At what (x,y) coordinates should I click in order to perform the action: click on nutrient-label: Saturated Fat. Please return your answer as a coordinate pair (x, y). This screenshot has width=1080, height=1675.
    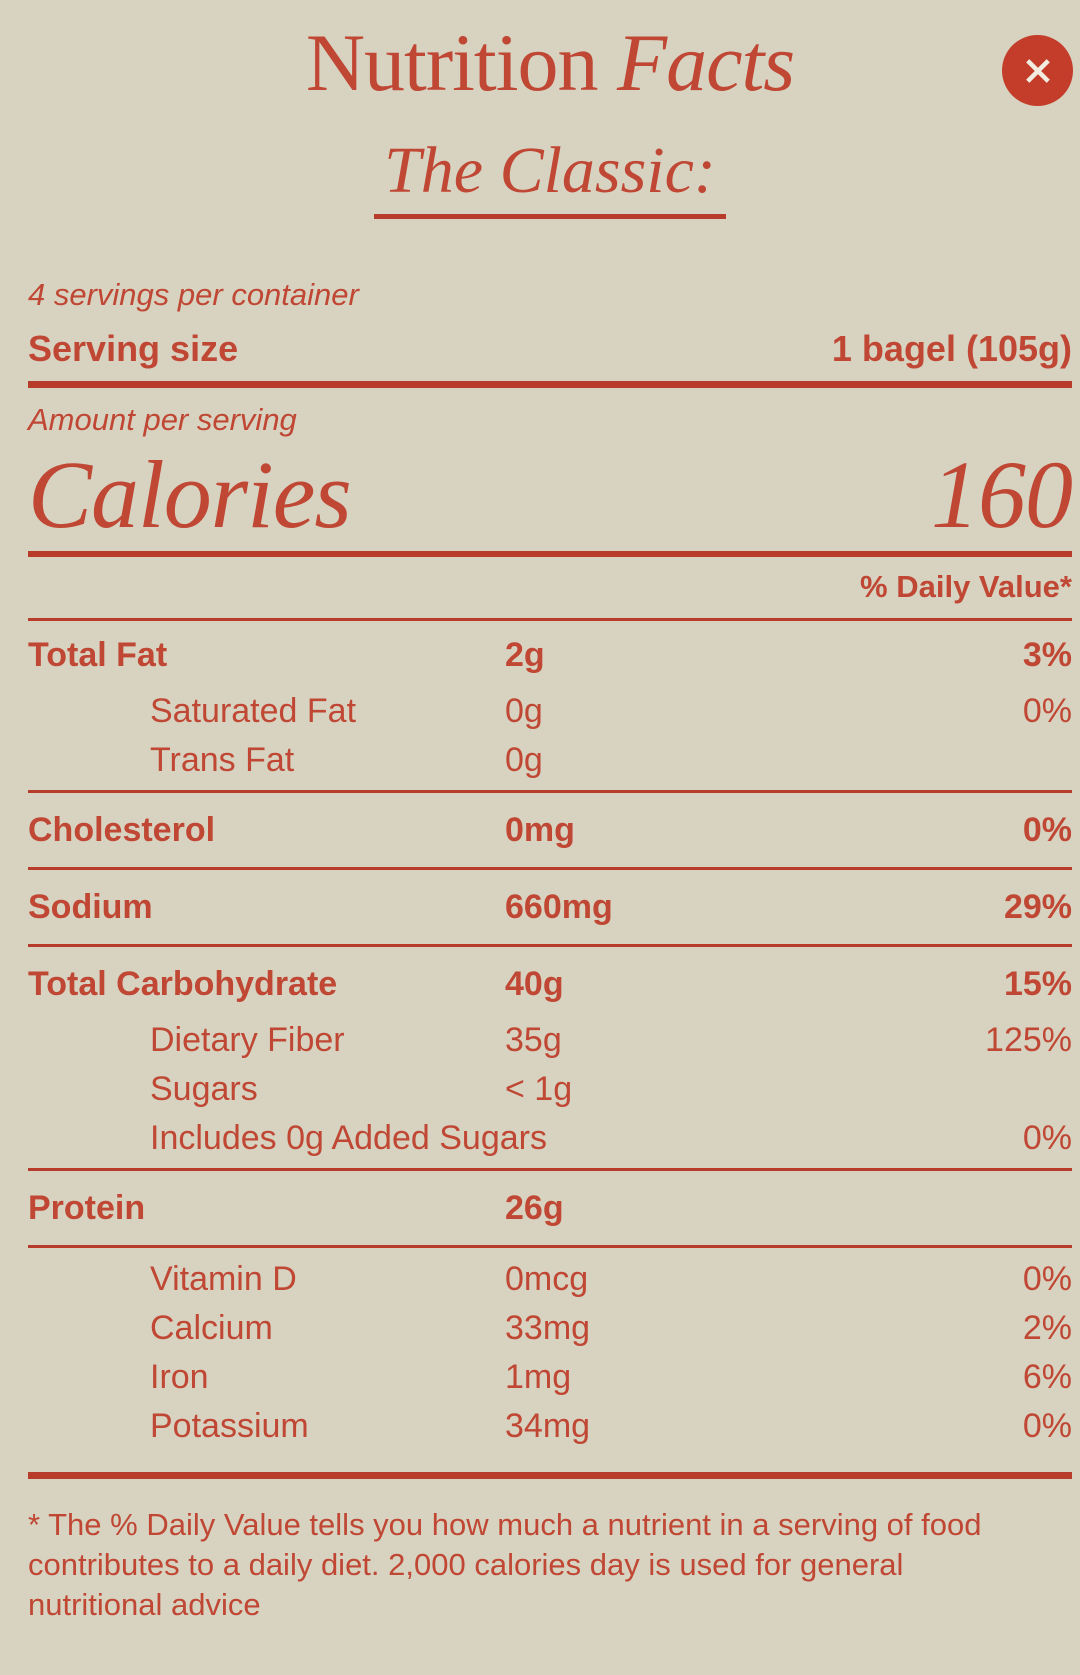
    Looking at the image, I should click on (253, 710).